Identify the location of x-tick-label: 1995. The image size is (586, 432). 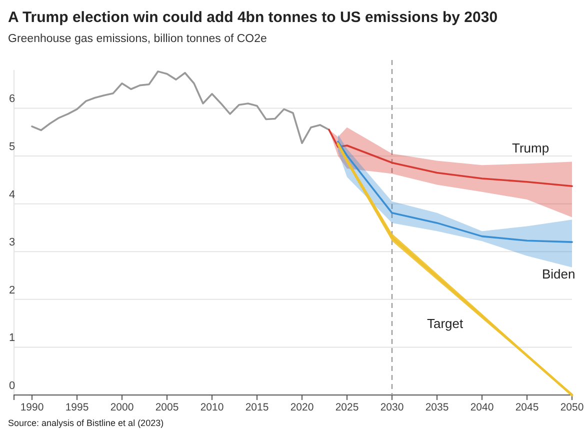
(77, 407).